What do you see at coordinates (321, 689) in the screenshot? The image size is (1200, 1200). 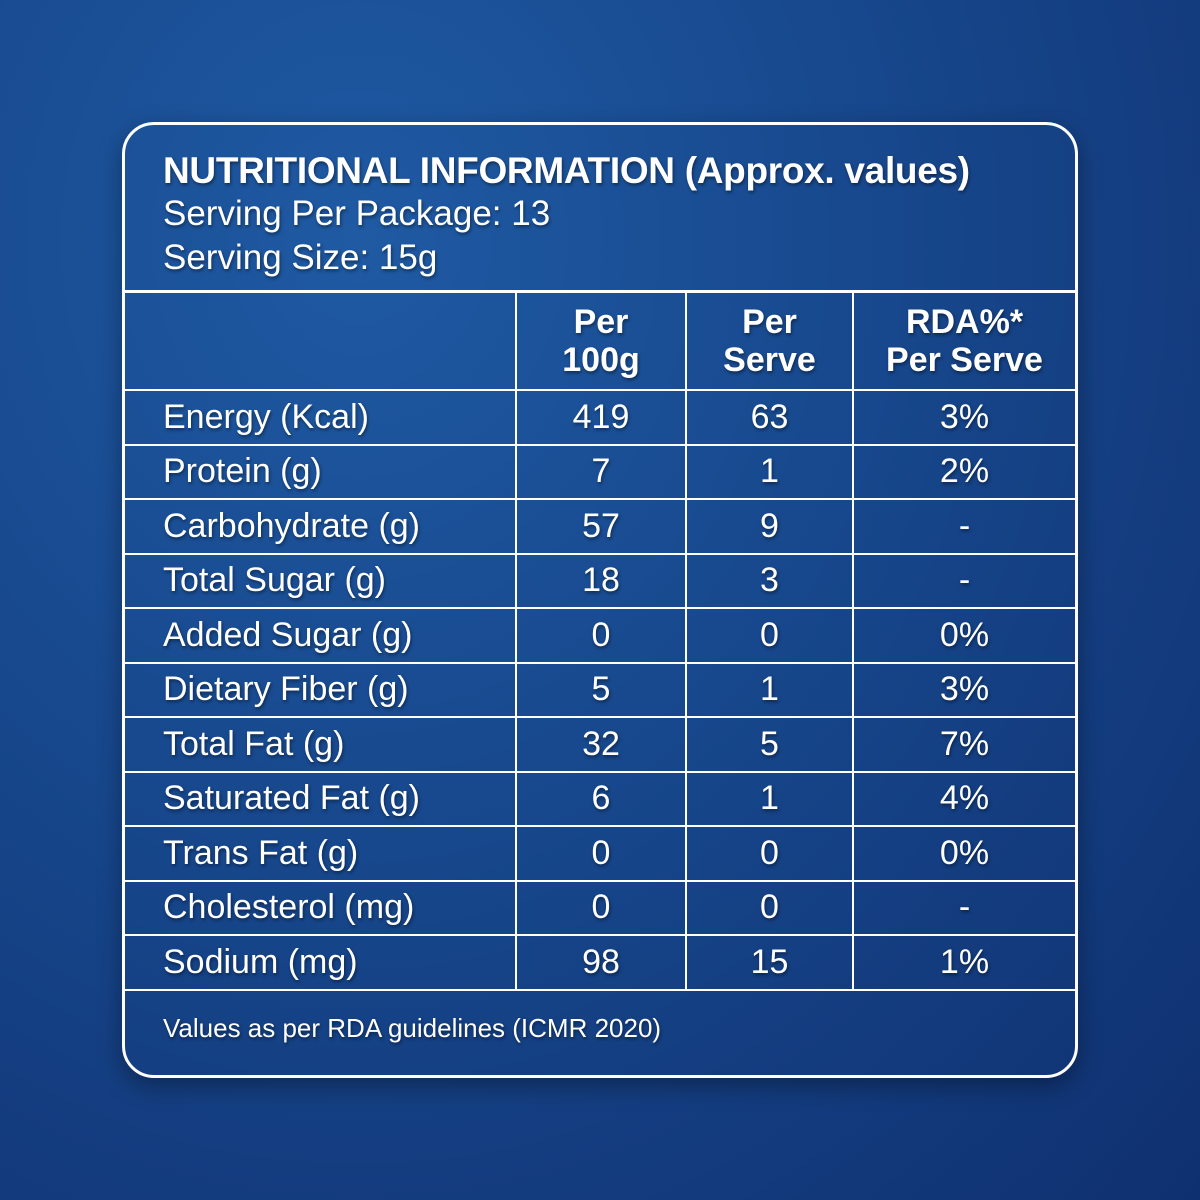 I see `nutrient-name: Dietary Fiber (g)` at bounding box center [321, 689].